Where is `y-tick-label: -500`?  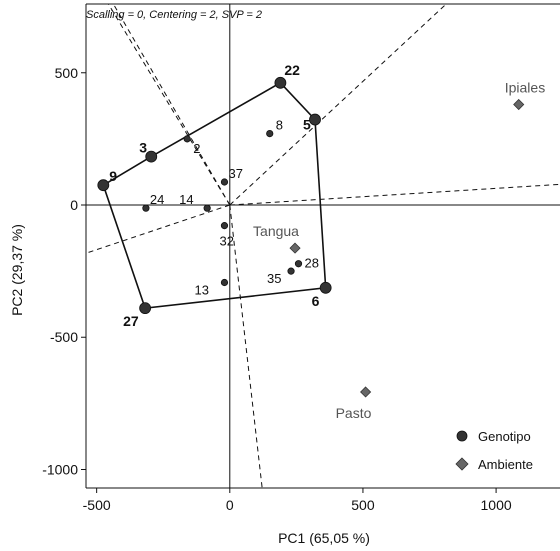 y-tick-label: -500 is located at coordinates (64, 337).